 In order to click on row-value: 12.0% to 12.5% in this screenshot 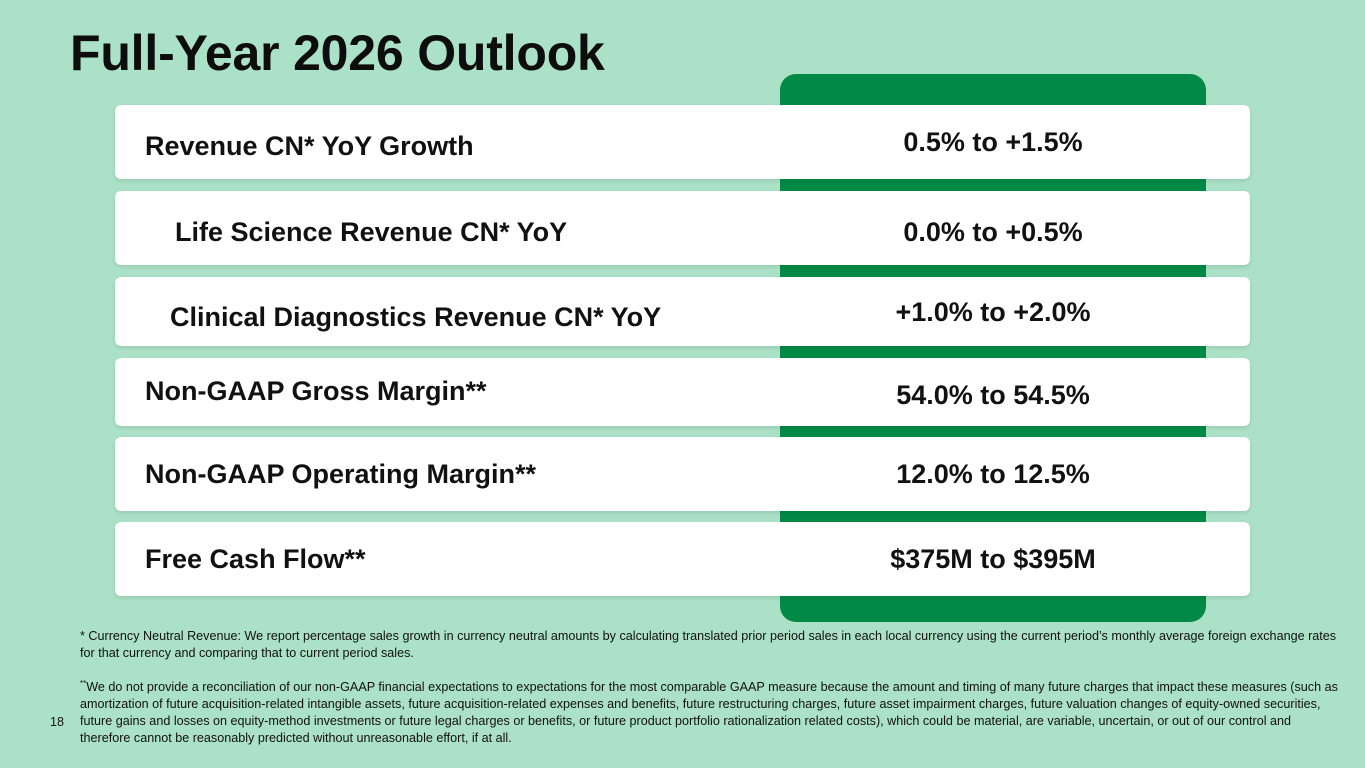, I will do `click(993, 474)`.